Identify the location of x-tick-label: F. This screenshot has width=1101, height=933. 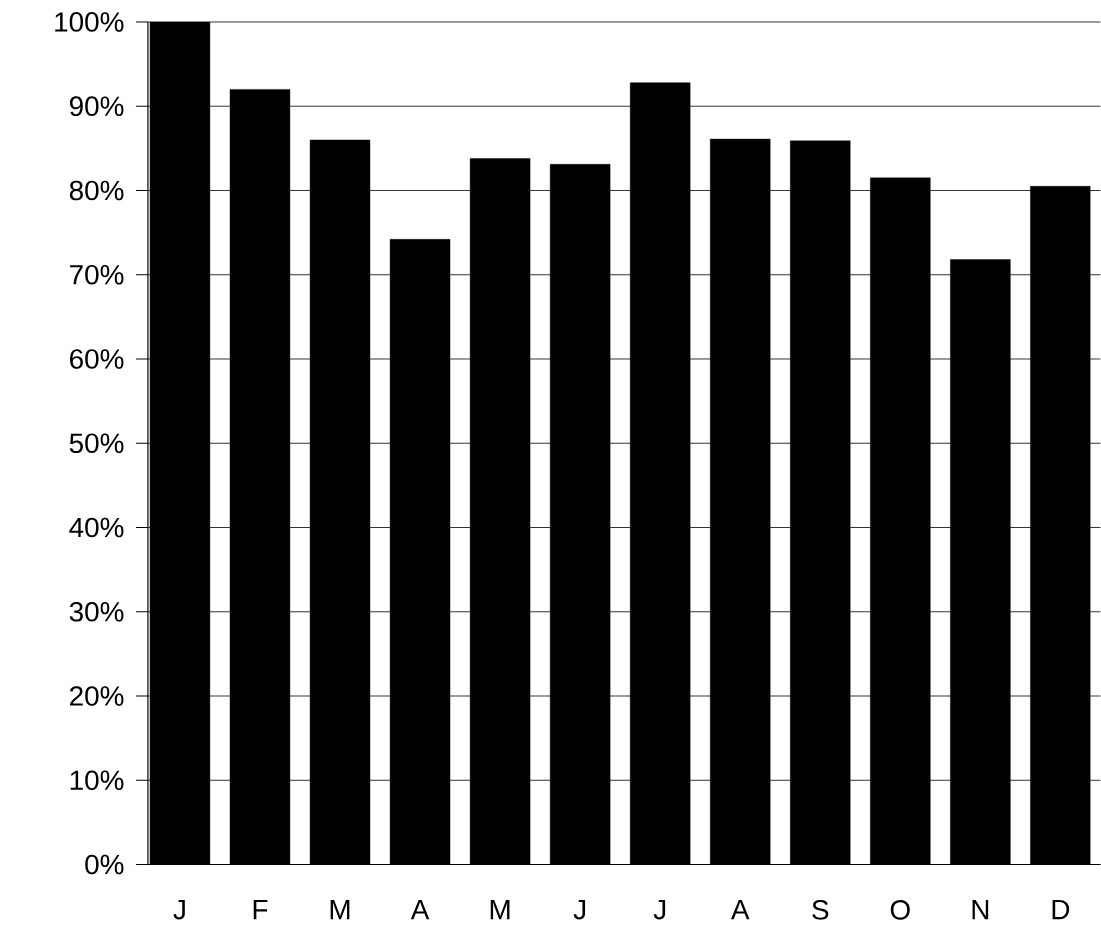
(260, 909).